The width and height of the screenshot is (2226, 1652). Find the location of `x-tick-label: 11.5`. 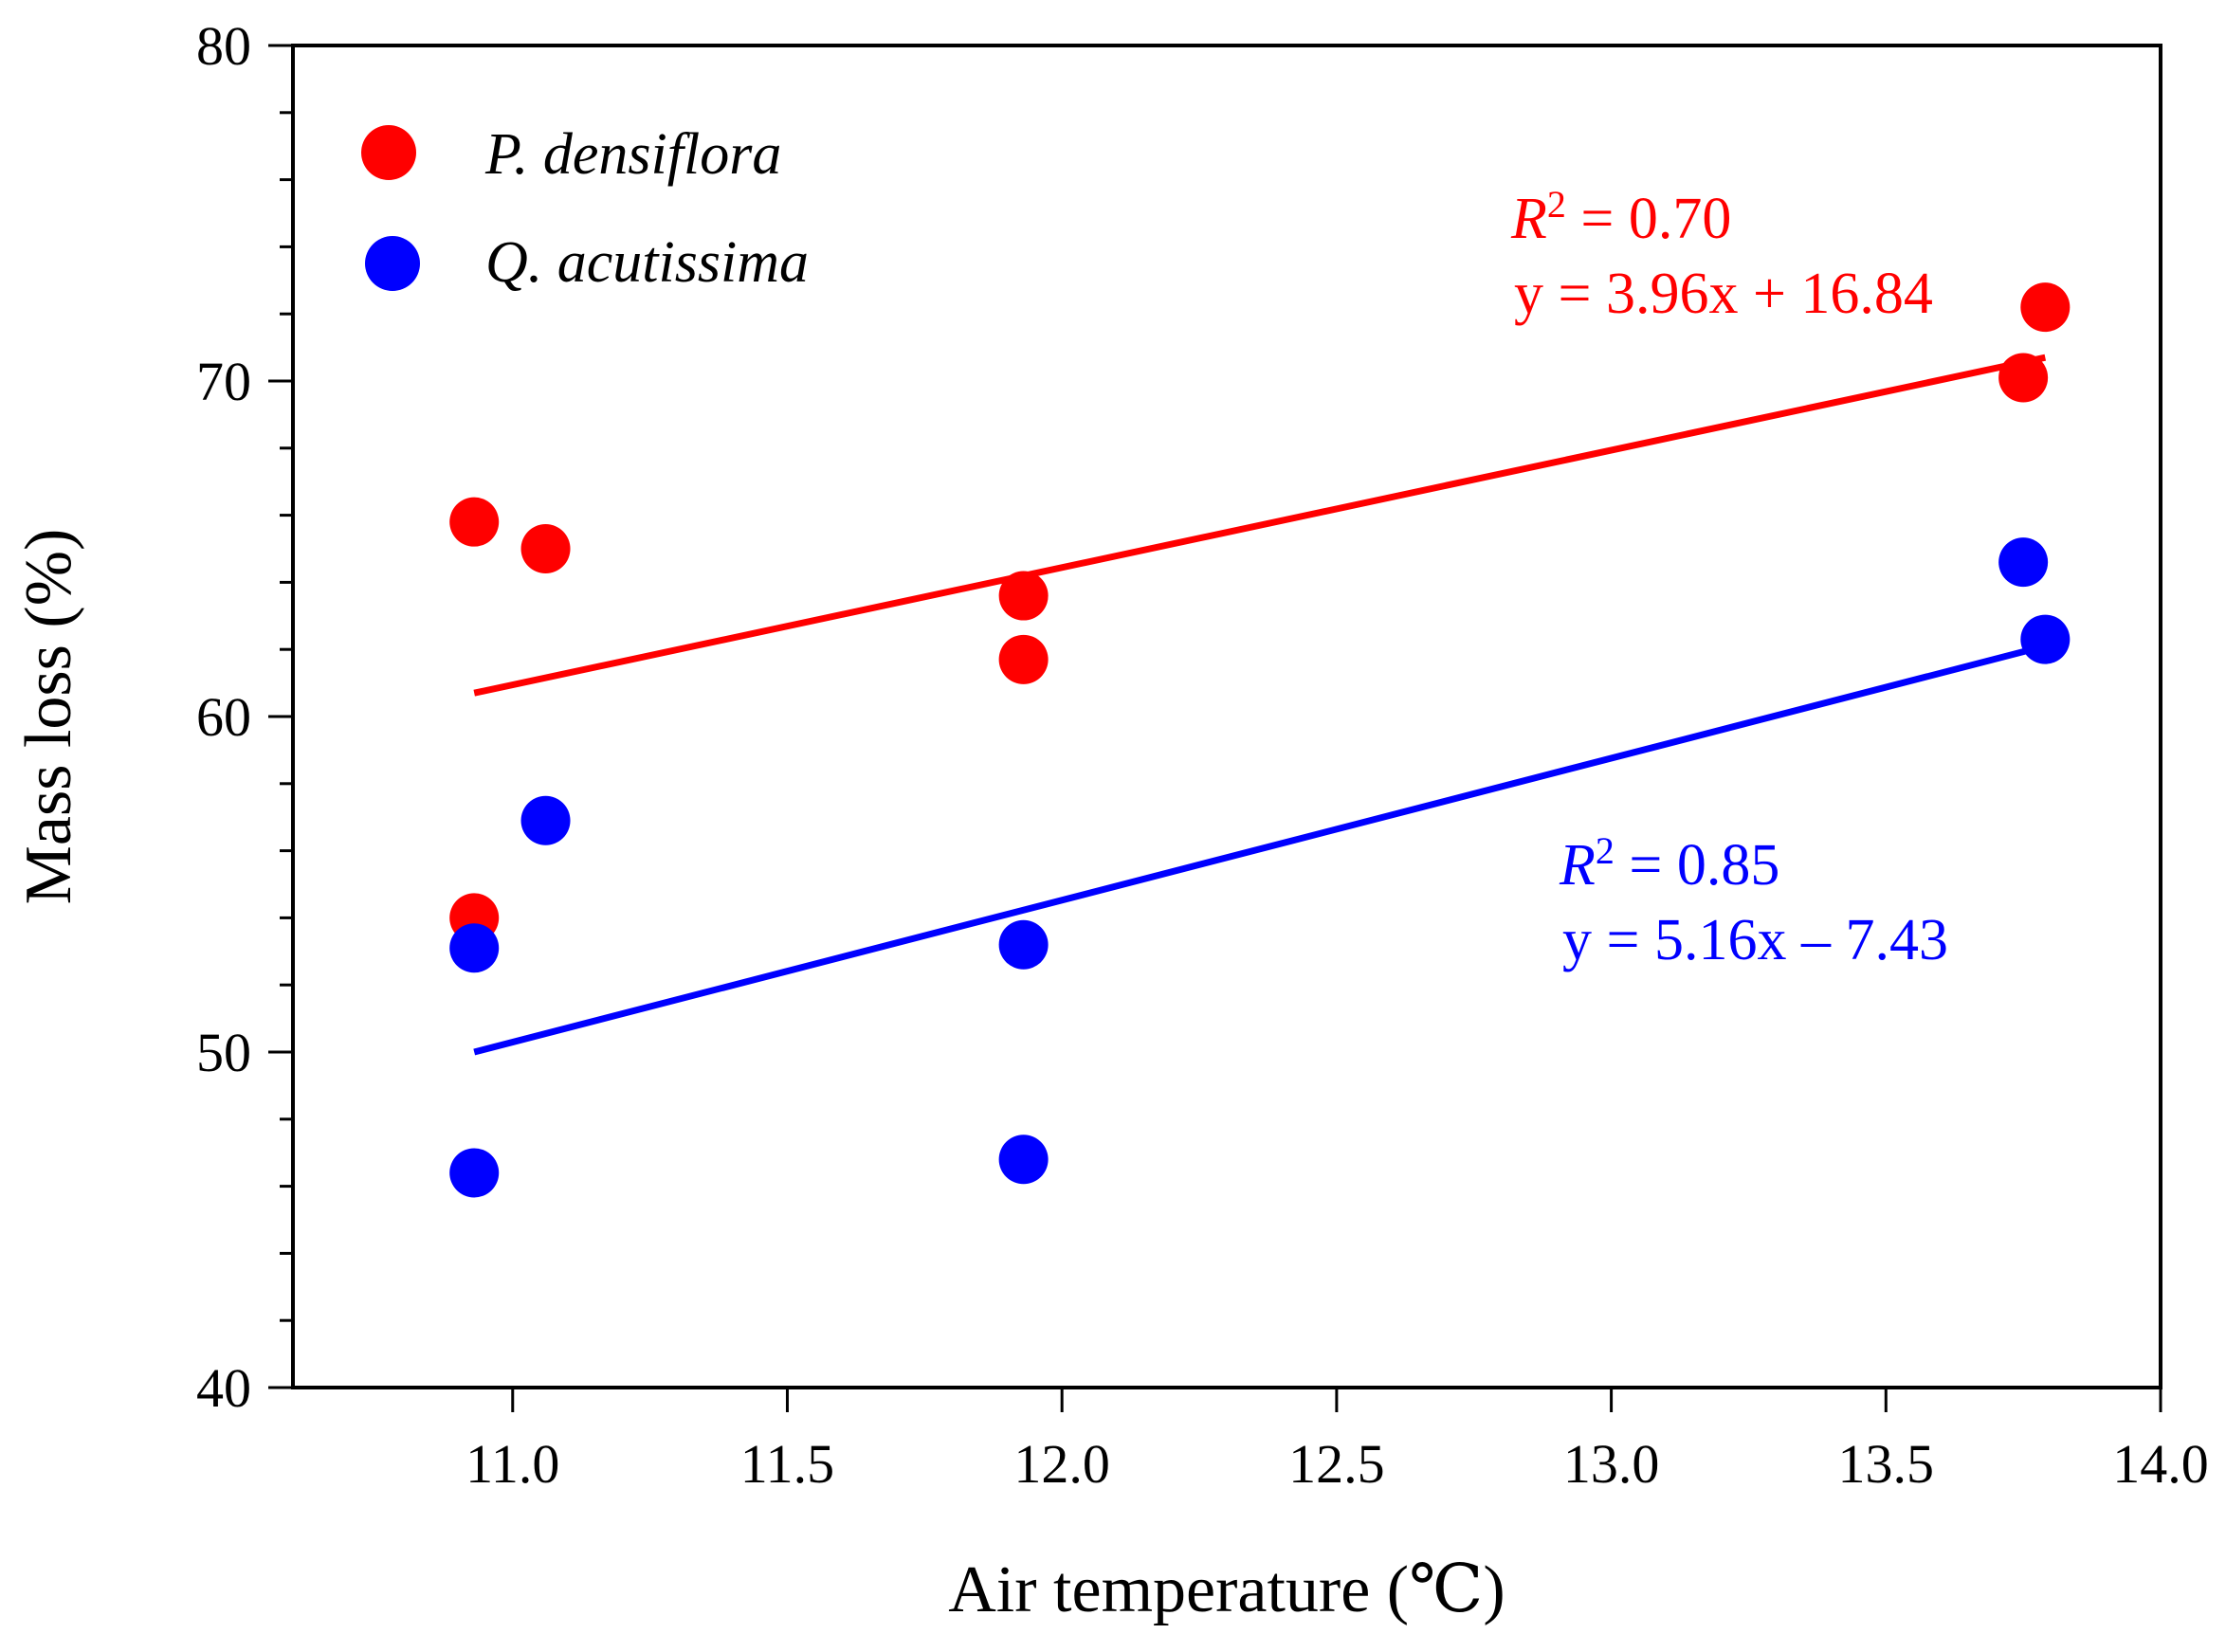

x-tick-label: 11.5 is located at coordinates (787, 1464).